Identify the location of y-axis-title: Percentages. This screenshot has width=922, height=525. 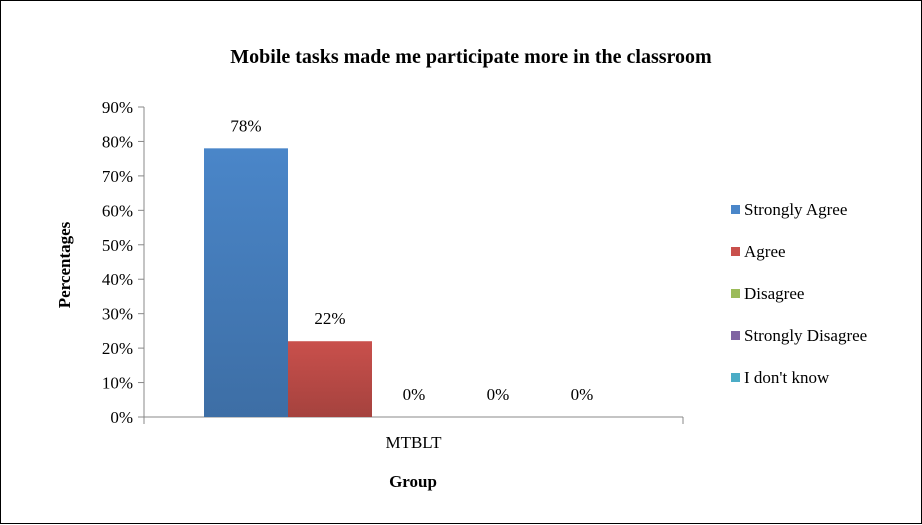
(64, 264).